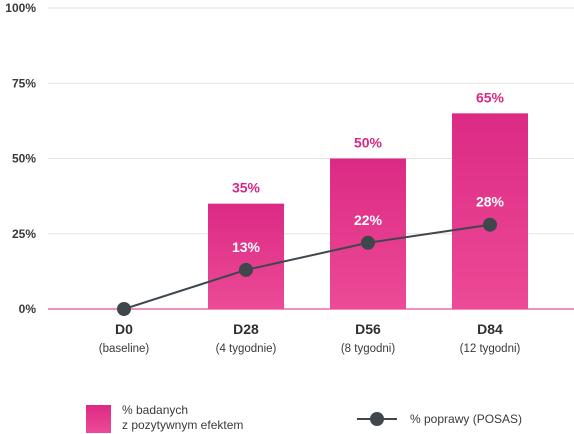  Describe the element at coordinates (377, 419) in the screenshot. I see `legend-line-marker` at that location.